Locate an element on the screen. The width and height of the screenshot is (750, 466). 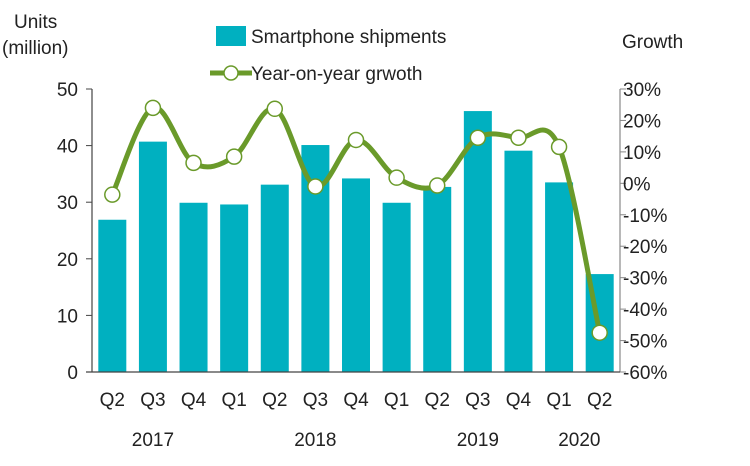
right-tick-label: -60% is located at coordinates (645, 373).